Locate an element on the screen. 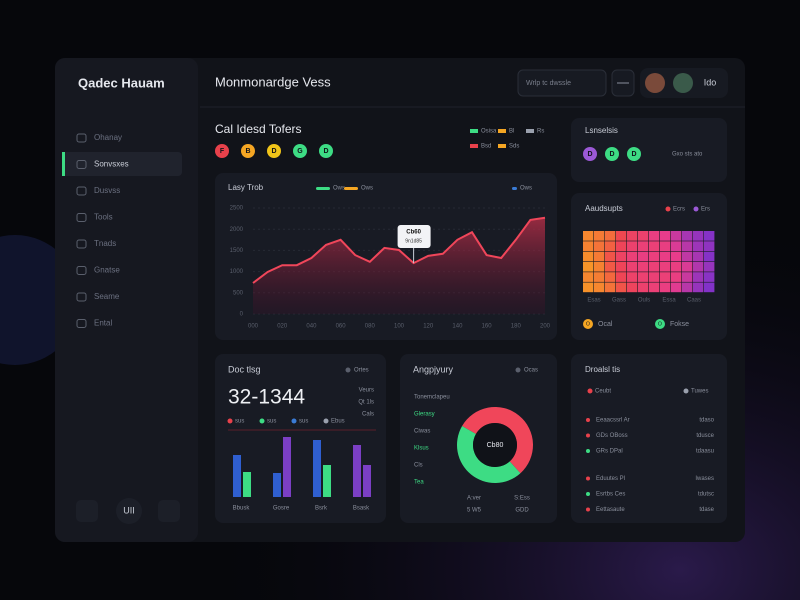 The height and width of the screenshot is (600, 800). nav-item: Seame is located at coordinates (107, 296).